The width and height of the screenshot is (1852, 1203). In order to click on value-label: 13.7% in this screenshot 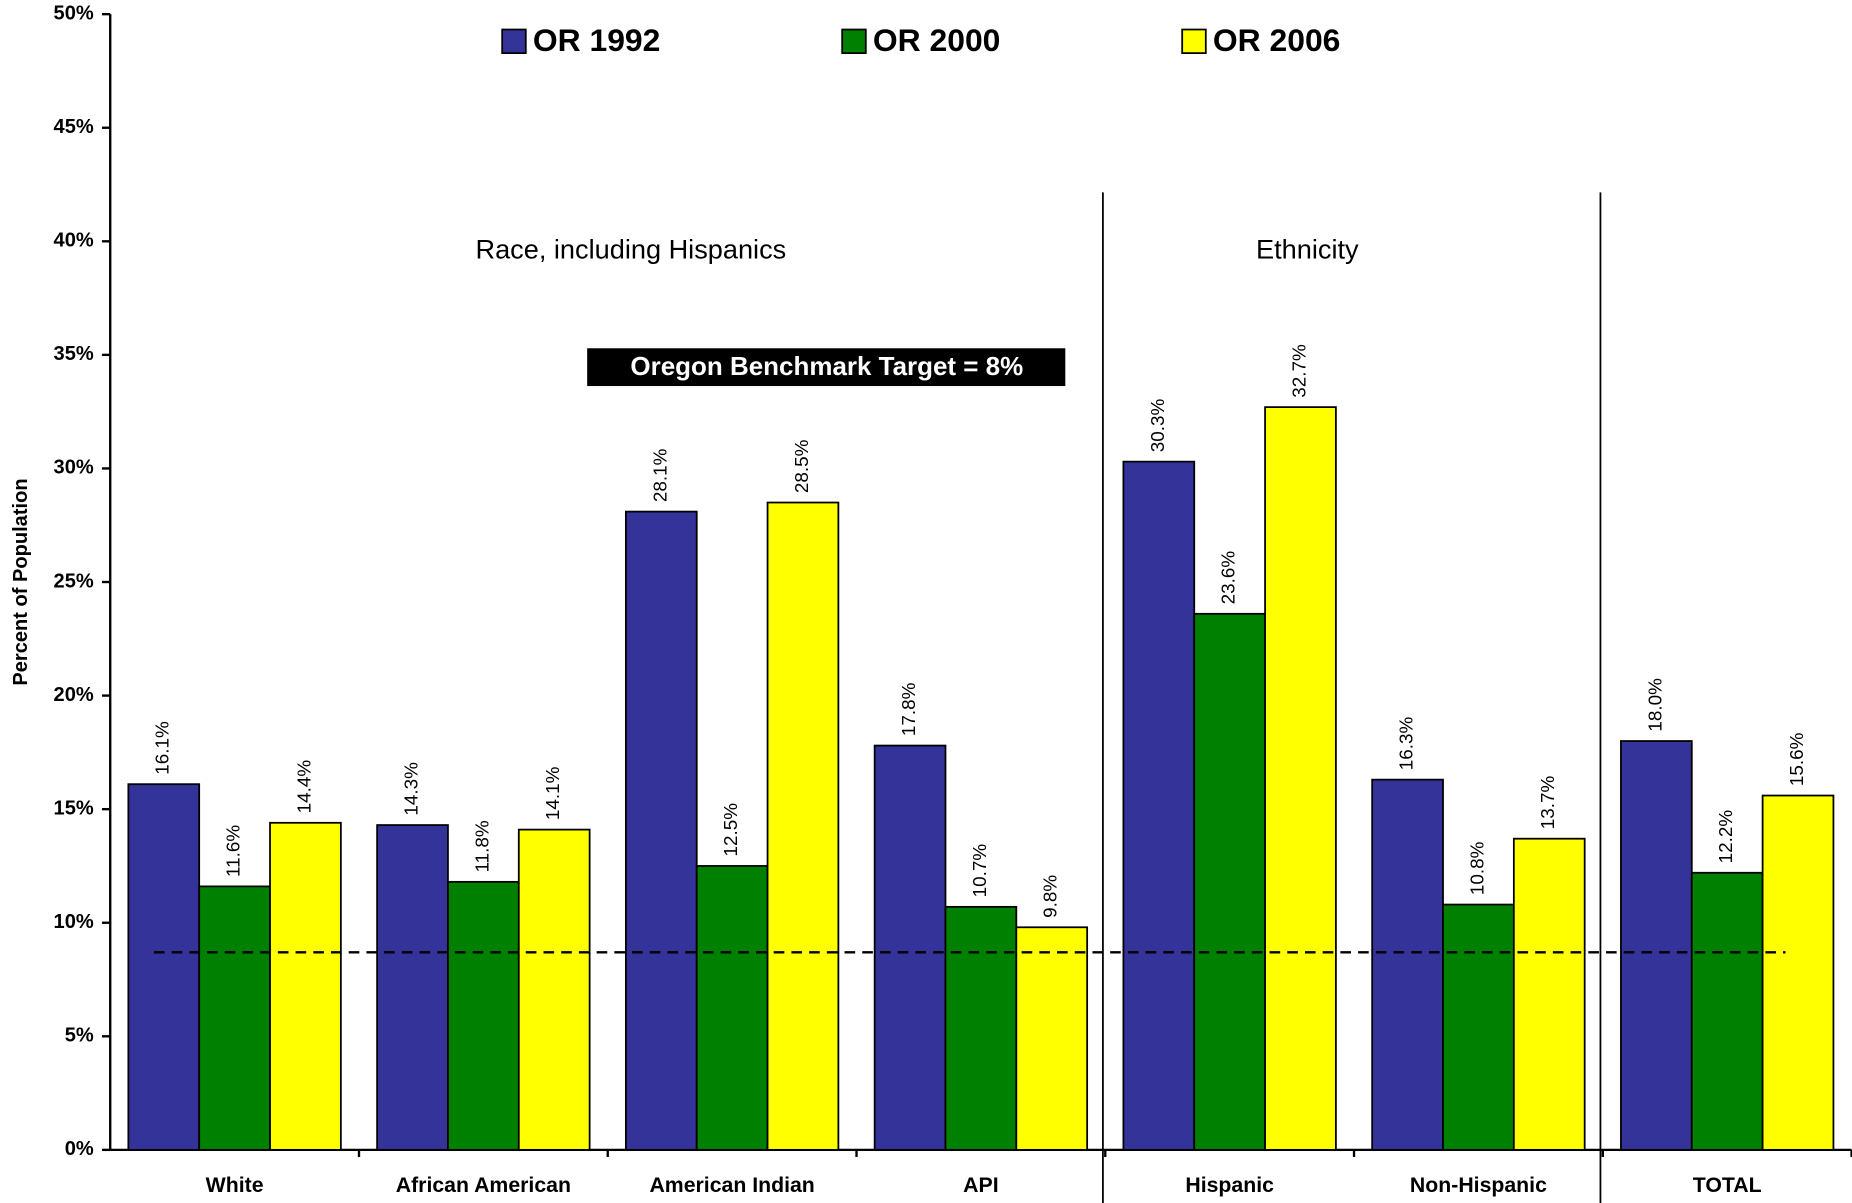, I will do `click(1548, 803)`.